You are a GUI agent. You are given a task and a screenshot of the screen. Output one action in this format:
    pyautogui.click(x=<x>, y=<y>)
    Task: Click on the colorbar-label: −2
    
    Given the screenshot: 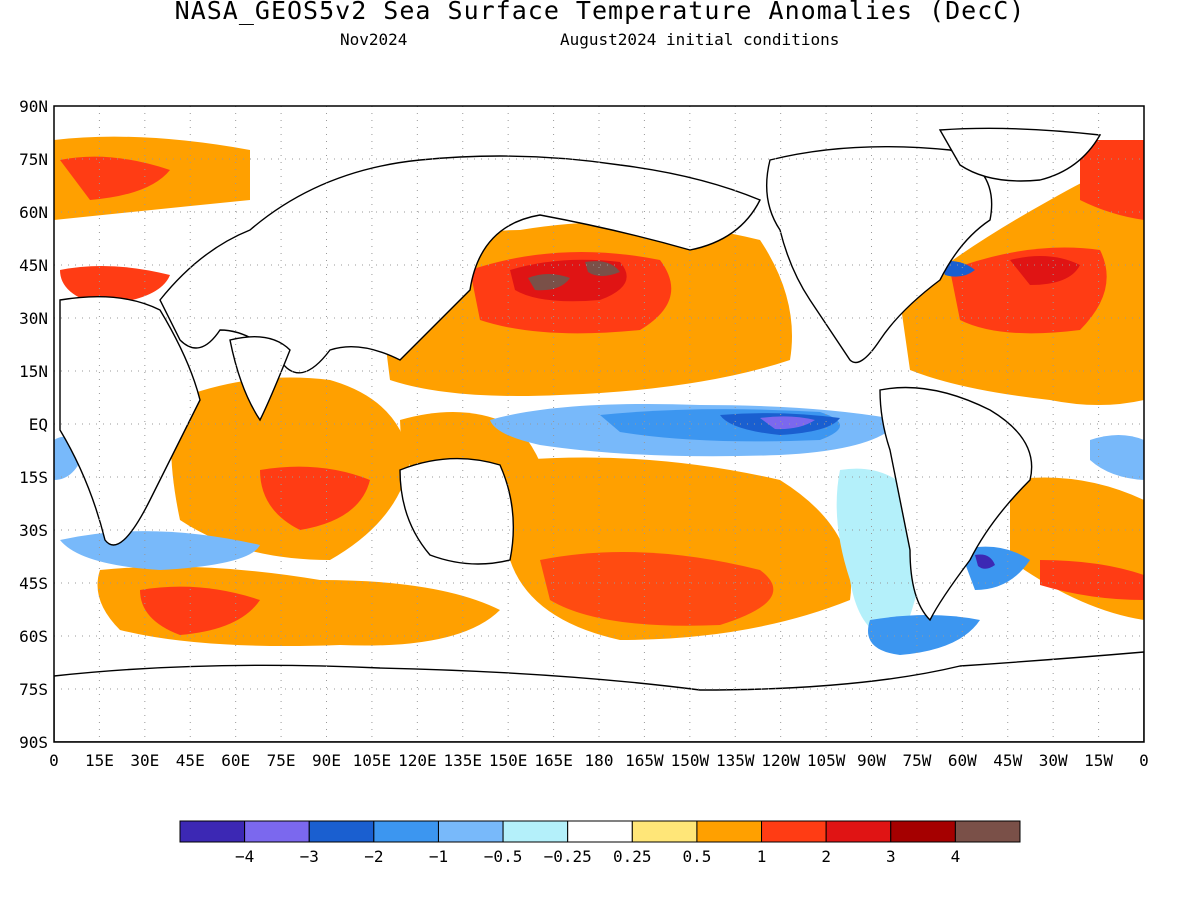 What is the action you would take?
    pyautogui.click(x=373, y=856)
    